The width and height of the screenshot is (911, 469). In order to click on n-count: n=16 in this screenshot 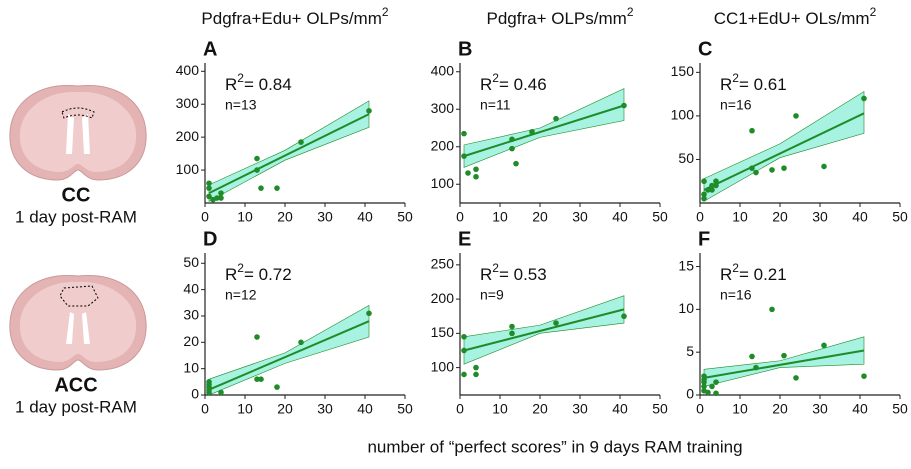, I will do `click(736, 105)`.